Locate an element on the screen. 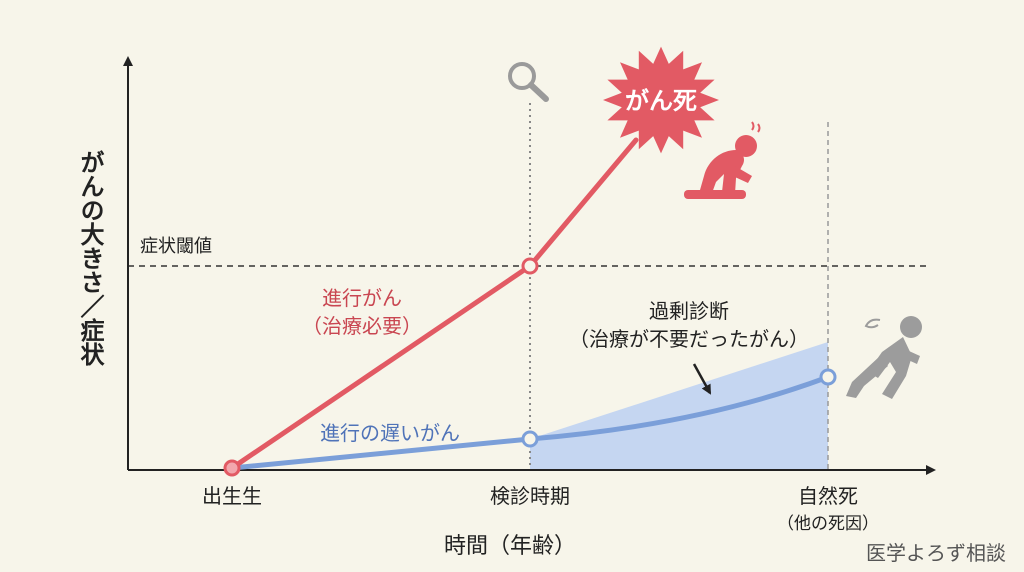 The image size is (1024, 572). progressive-cancer-sublabel: （治療必要） is located at coordinates (362, 326).